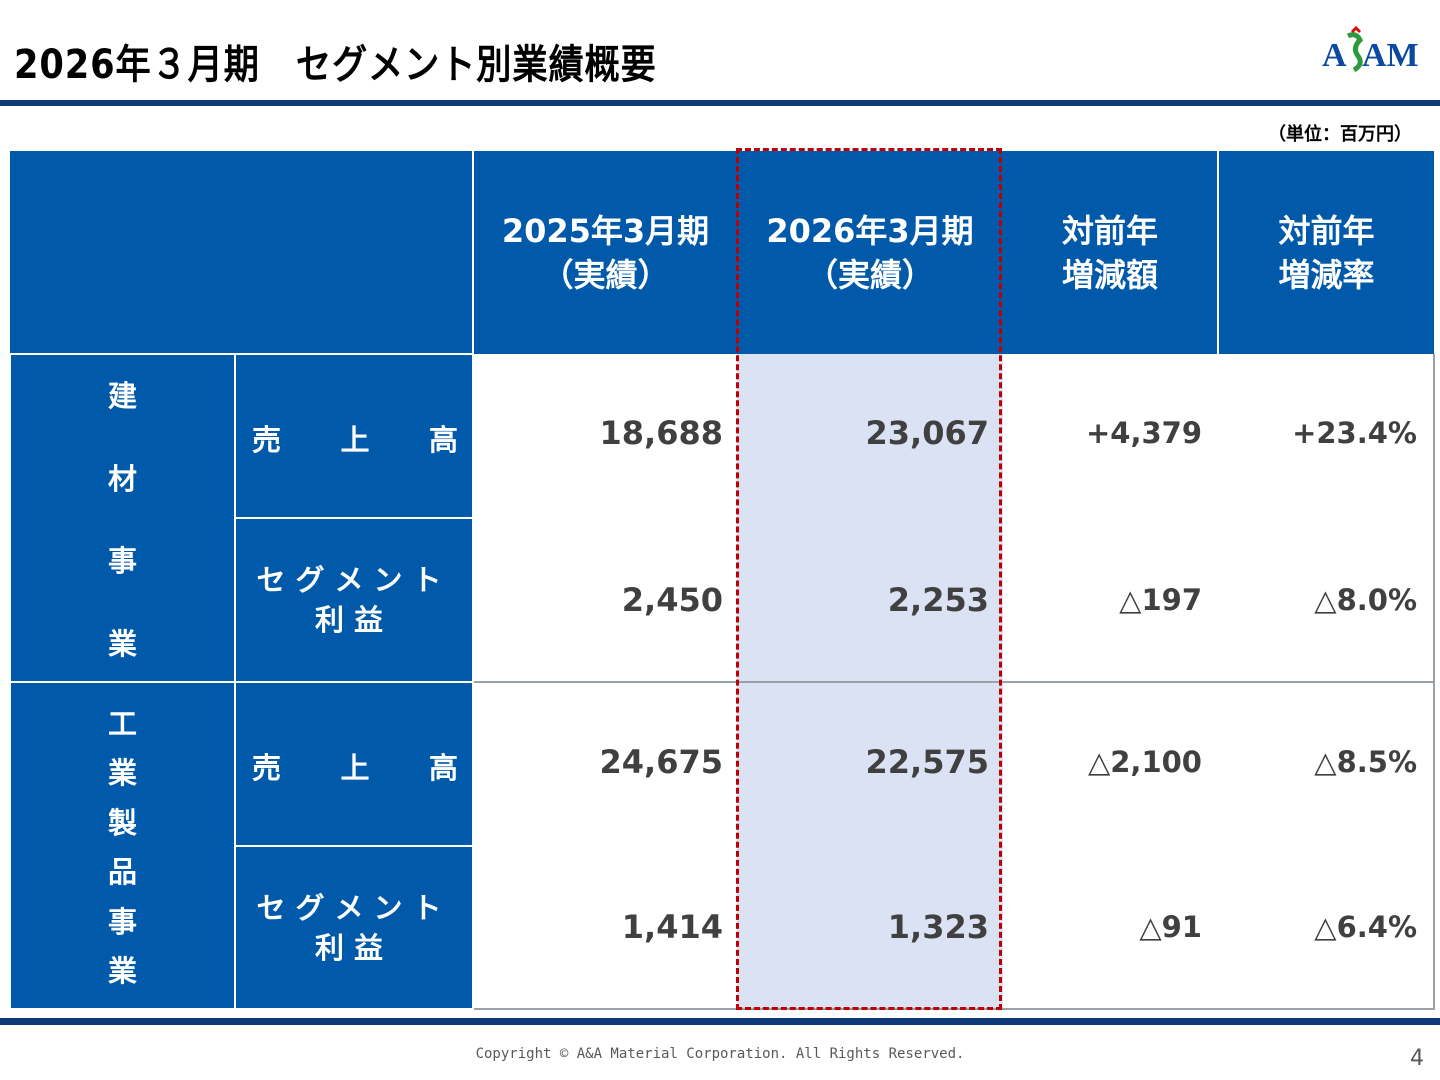 The image size is (1440, 1080). Describe the element at coordinates (605, 928) in the screenshot. I see `value-prev: 1,414` at that location.